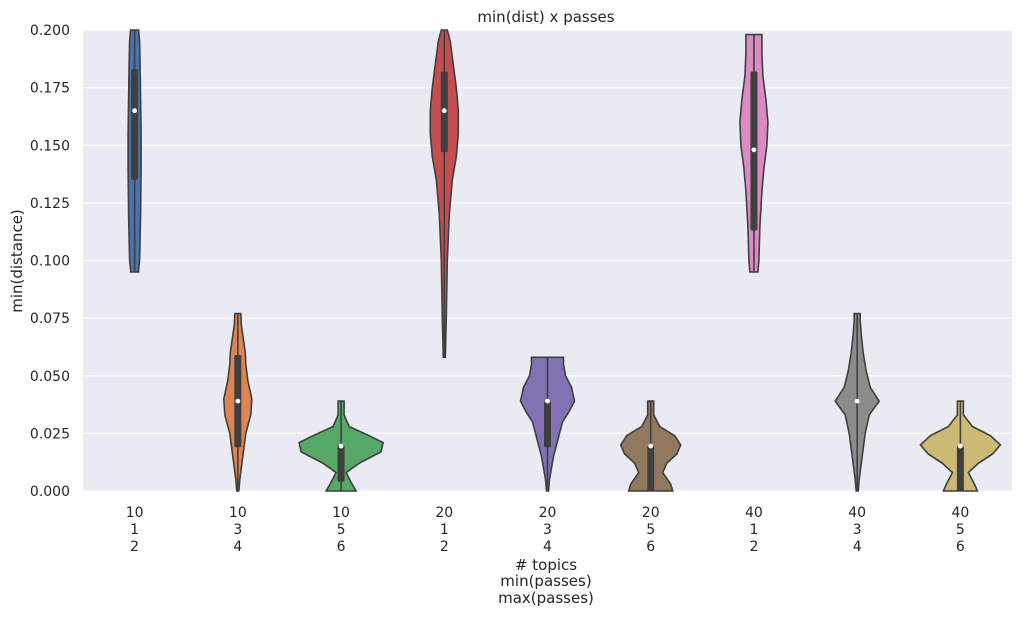  I want to click on y-tick-label: 0.025, so click(50, 434).